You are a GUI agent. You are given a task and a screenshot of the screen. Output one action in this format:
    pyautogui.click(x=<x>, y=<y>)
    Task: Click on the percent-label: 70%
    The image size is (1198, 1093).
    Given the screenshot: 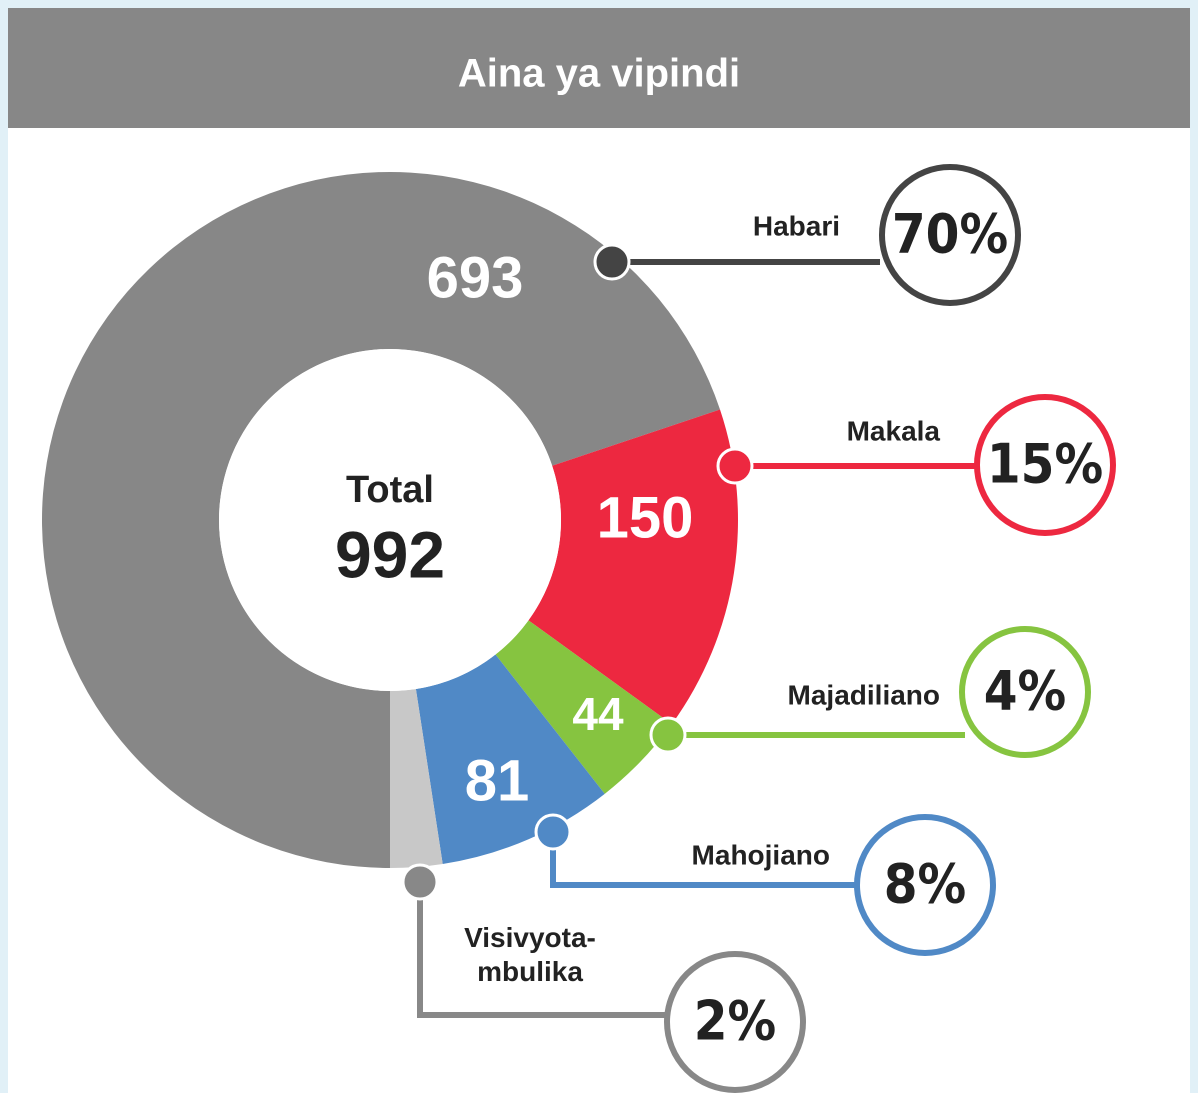 What is the action you would take?
    pyautogui.click(x=950, y=234)
    